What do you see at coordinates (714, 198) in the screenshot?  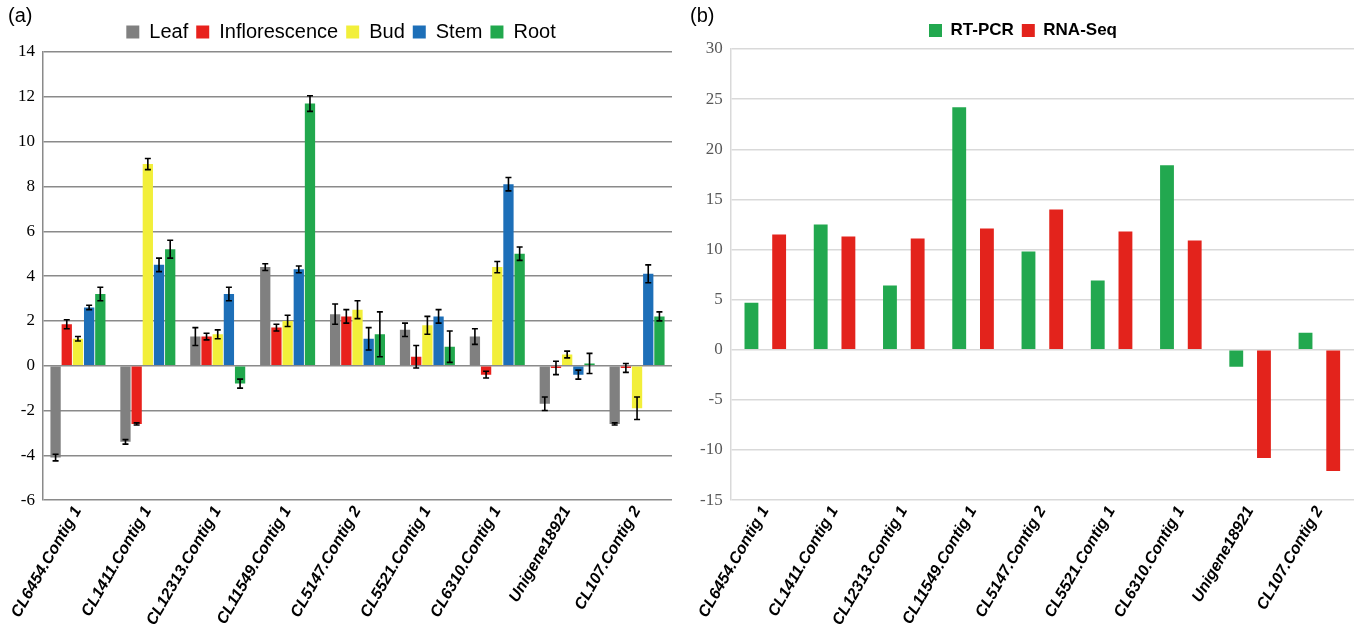 I see `y-tick-label: 15` at bounding box center [714, 198].